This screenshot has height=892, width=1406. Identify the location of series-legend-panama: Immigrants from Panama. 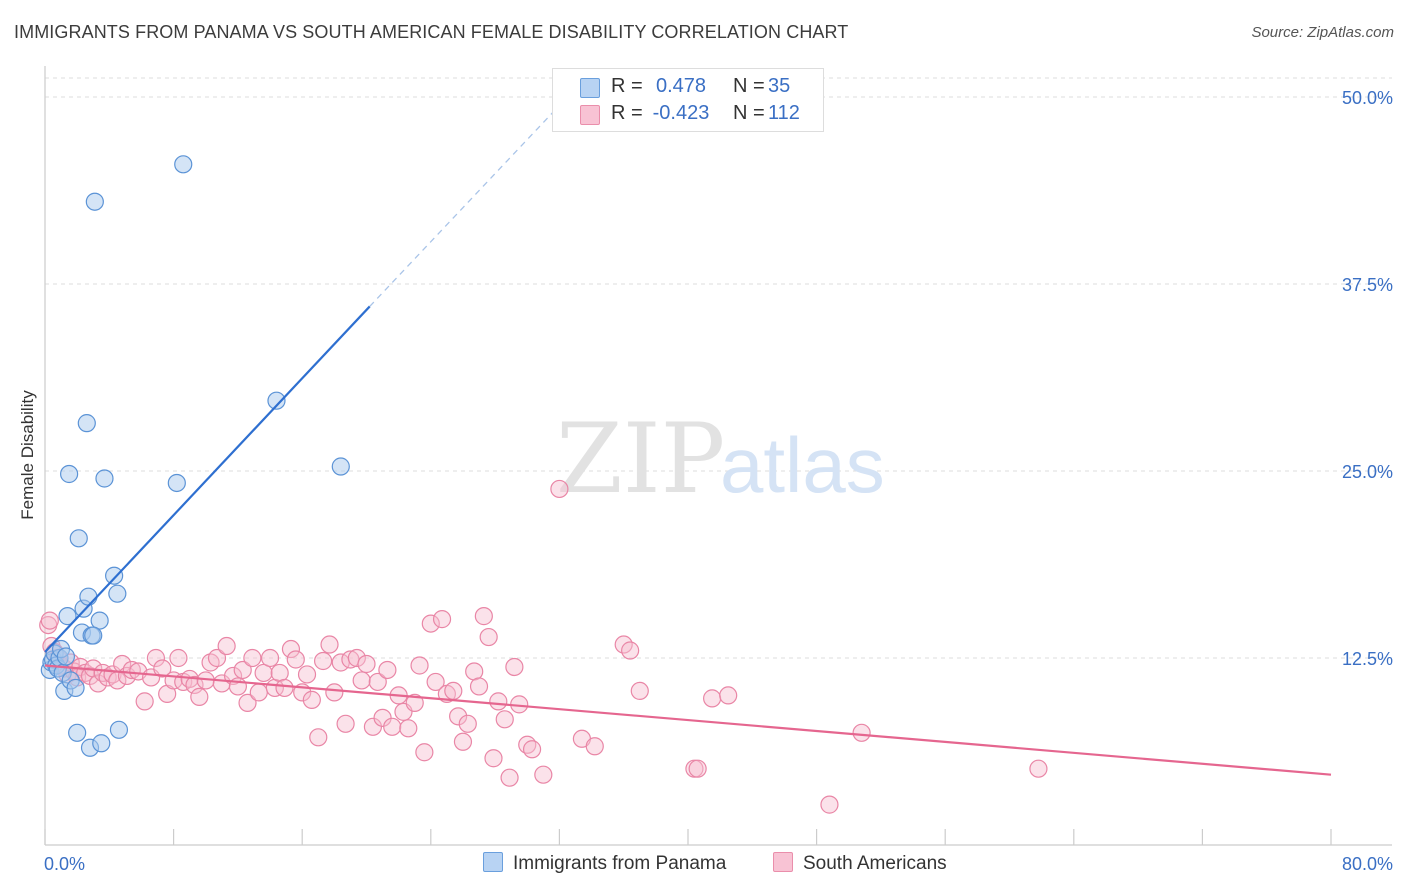
(604, 865).